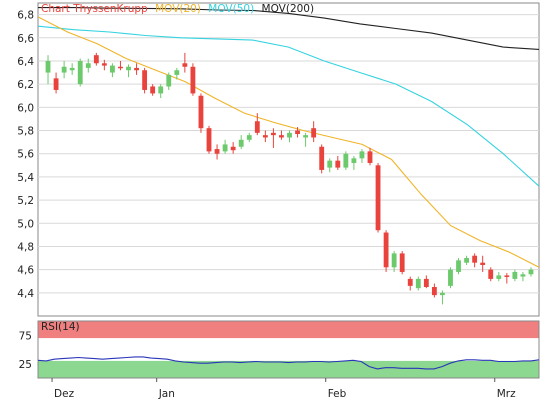 This screenshot has height=404, width=540. What do you see at coordinates (25, 62) in the screenshot?
I see `price-tick-label: 6,4` at bounding box center [25, 62].